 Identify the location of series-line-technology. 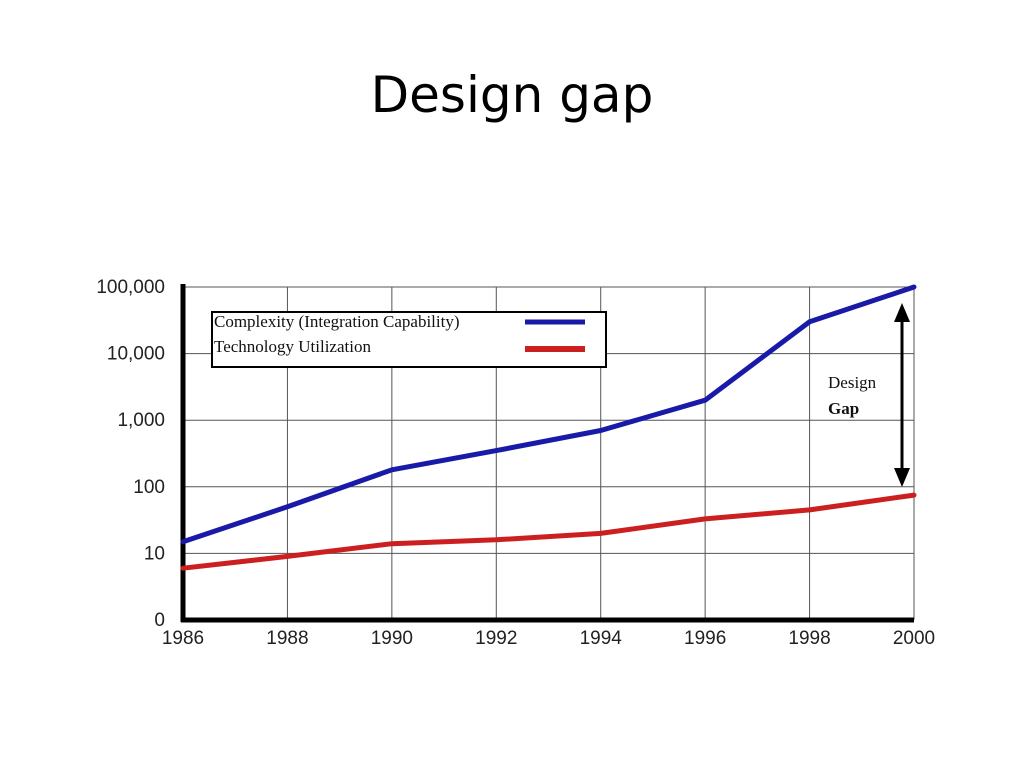
(548, 531).